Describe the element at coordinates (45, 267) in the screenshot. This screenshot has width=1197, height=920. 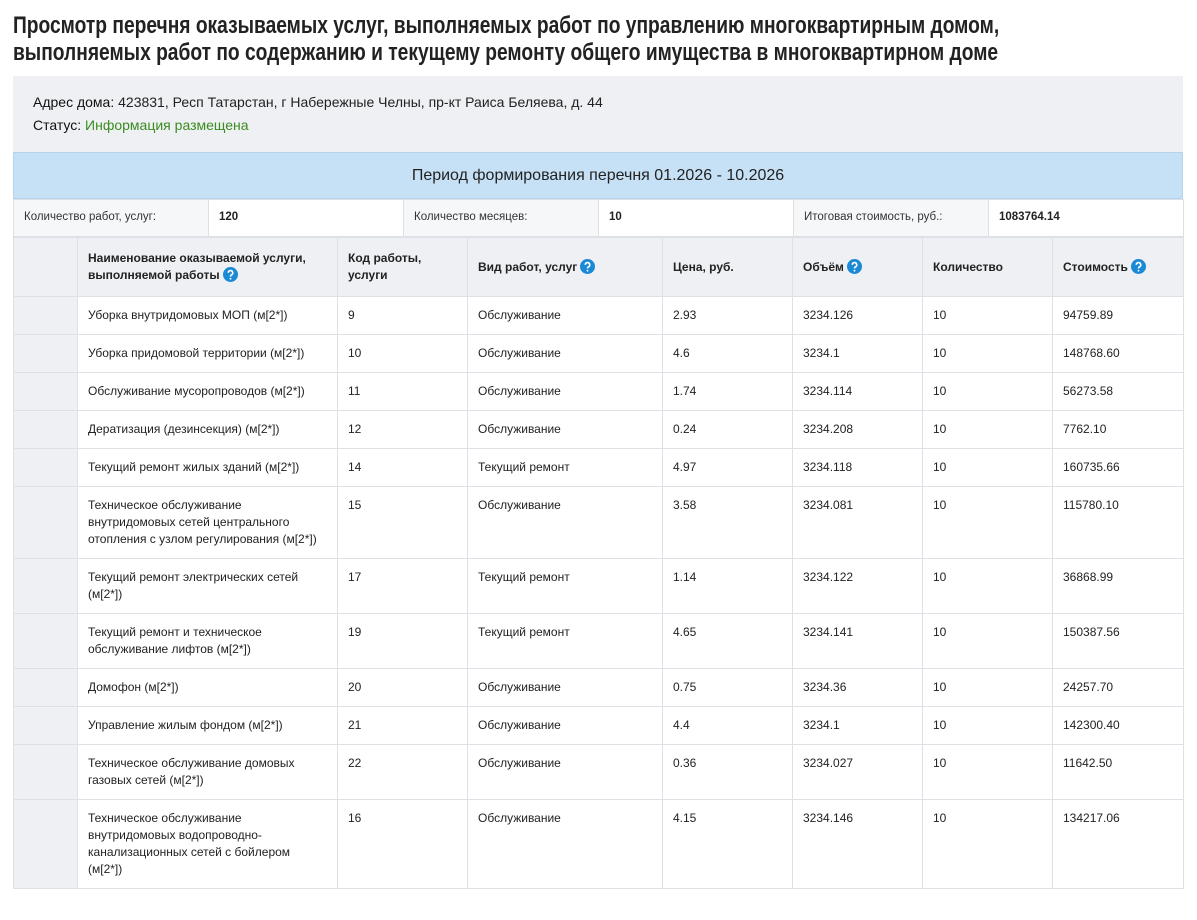
I see `header-empty` at that location.